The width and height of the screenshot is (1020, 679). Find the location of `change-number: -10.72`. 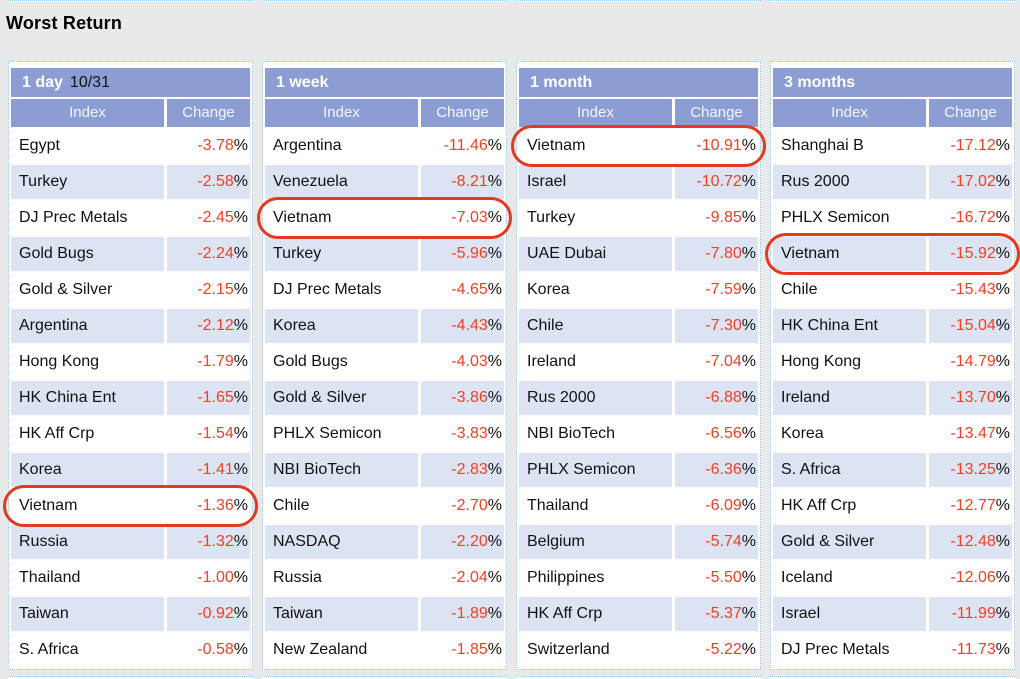

change-number: -10.72 is located at coordinates (719, 181).